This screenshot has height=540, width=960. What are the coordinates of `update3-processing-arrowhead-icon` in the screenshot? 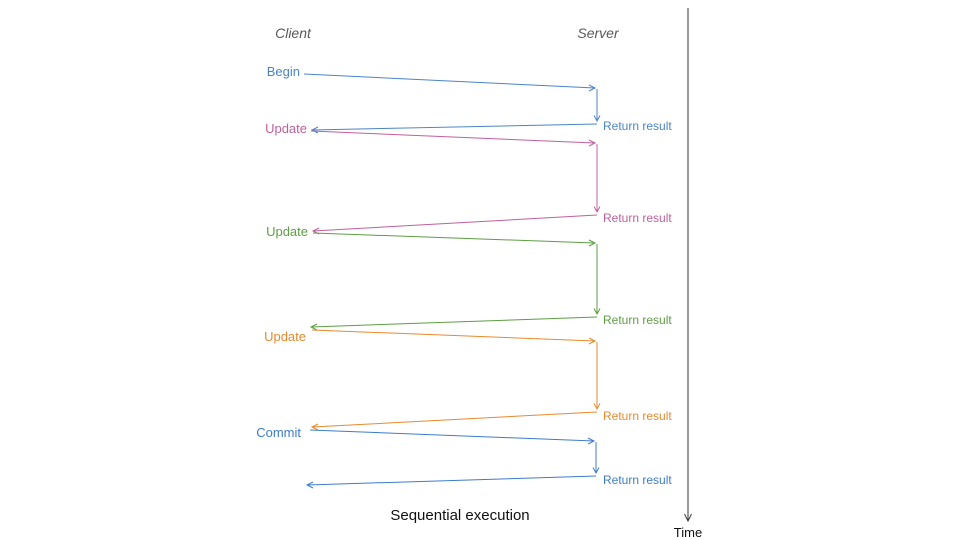 It's located at (597, 407).